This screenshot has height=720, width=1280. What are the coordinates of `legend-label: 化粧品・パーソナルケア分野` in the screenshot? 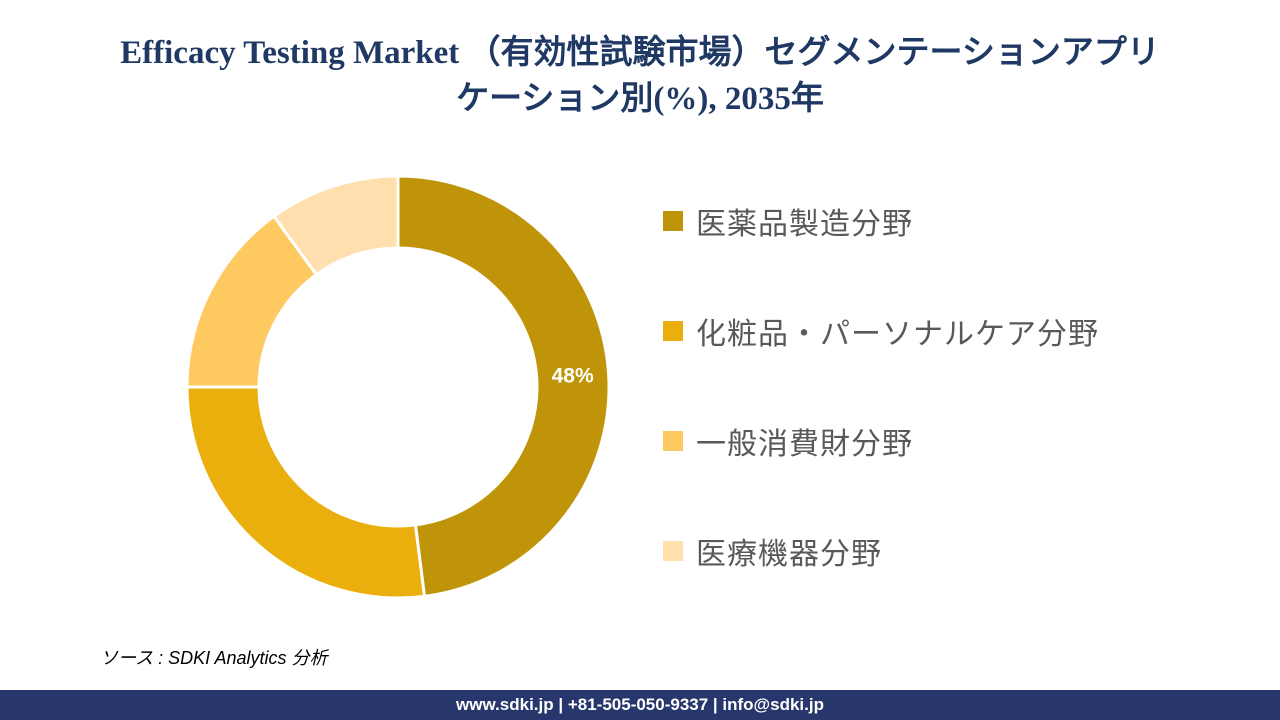 It's located at (897, 334).